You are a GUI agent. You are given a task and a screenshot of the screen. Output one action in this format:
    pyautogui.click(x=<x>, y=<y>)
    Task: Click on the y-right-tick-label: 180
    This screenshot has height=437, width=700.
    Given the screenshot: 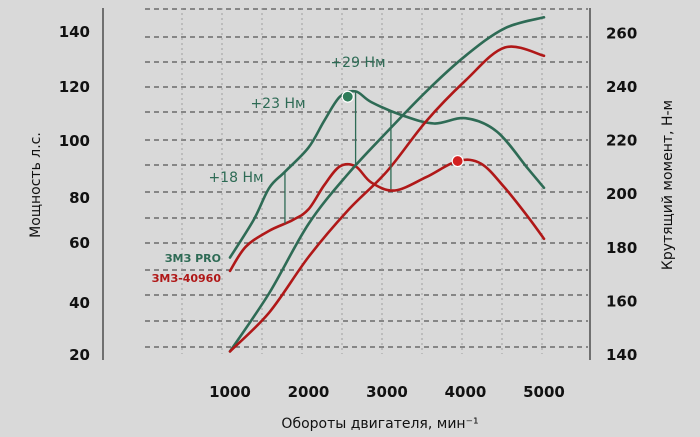 What is the action you would take?
    pyautogui.click(x=621, y=248)
    